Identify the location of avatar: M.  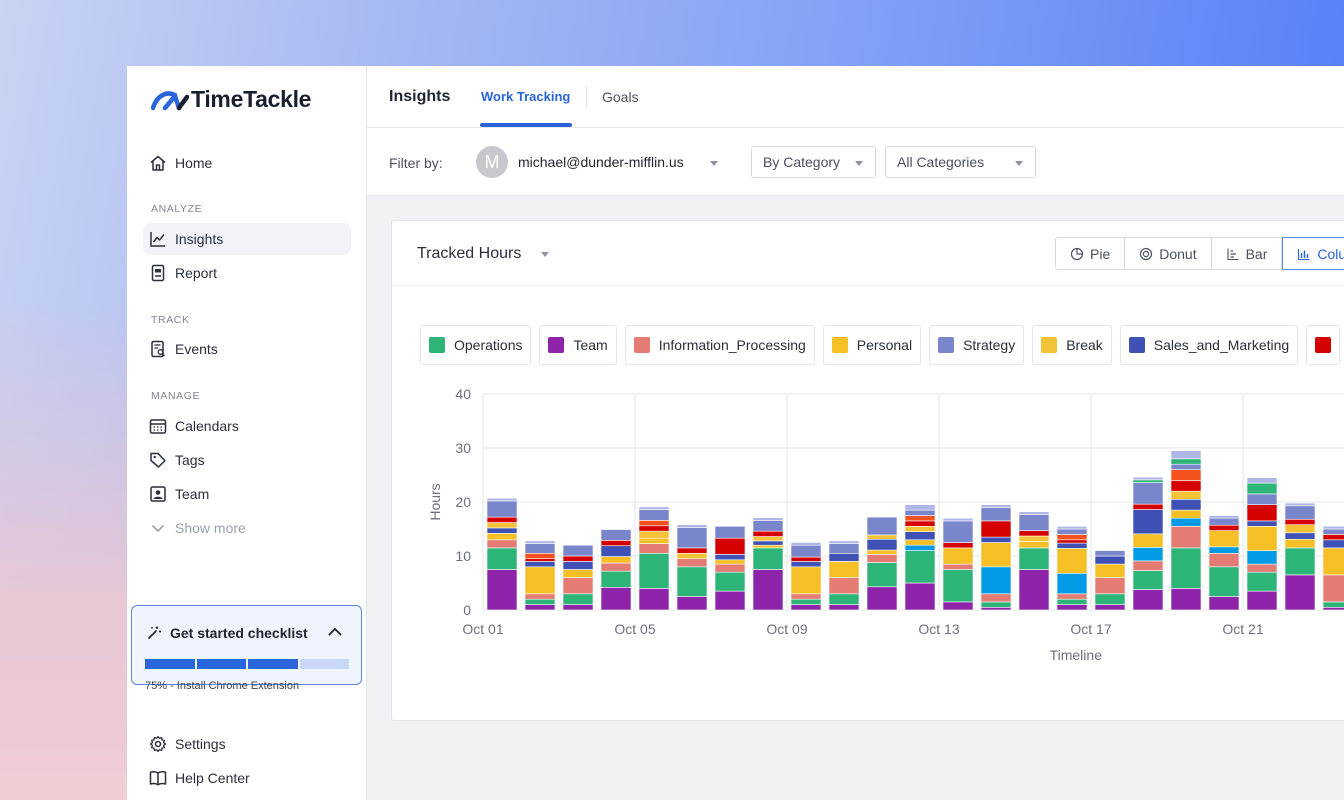
(492, 162).